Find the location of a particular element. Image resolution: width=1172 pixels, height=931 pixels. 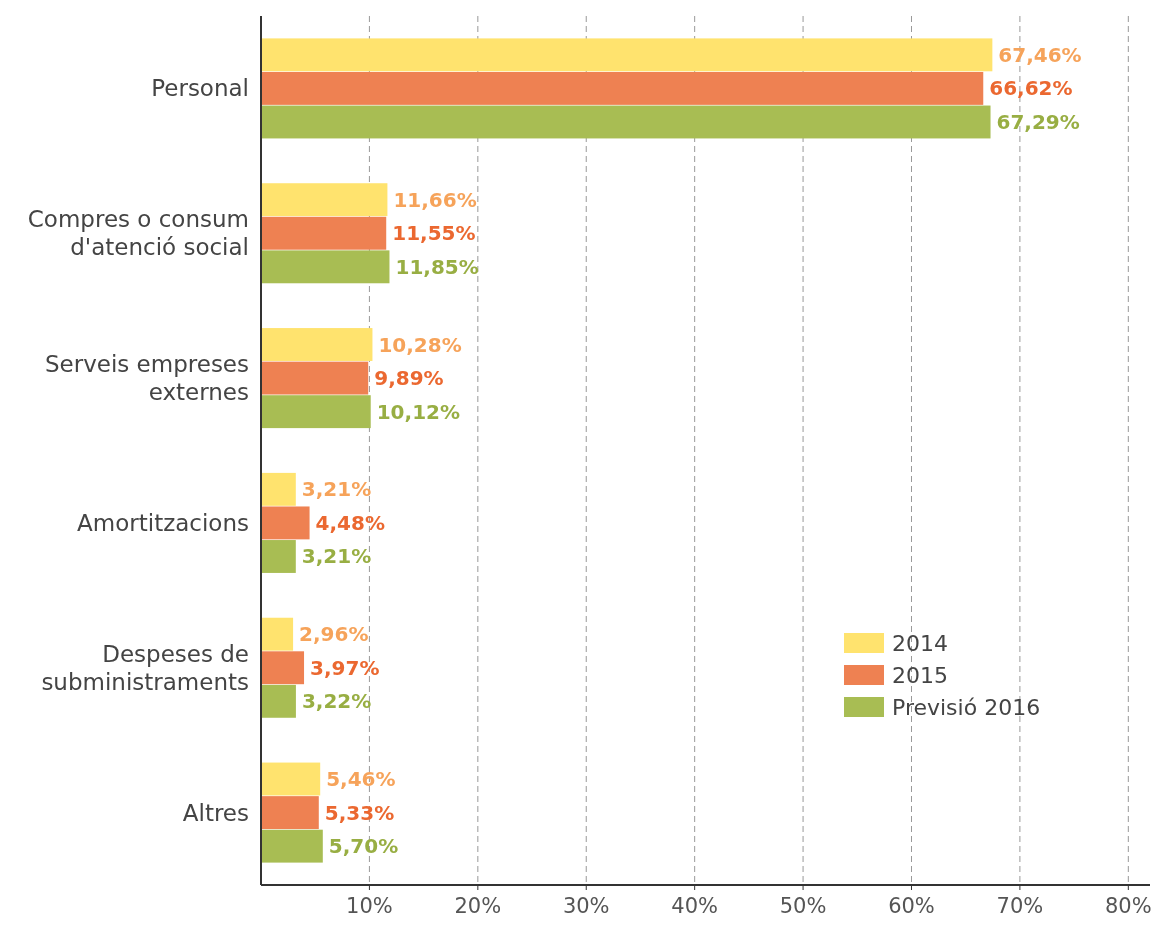

data-label: 4,48% is located at coordinates (350, 522).